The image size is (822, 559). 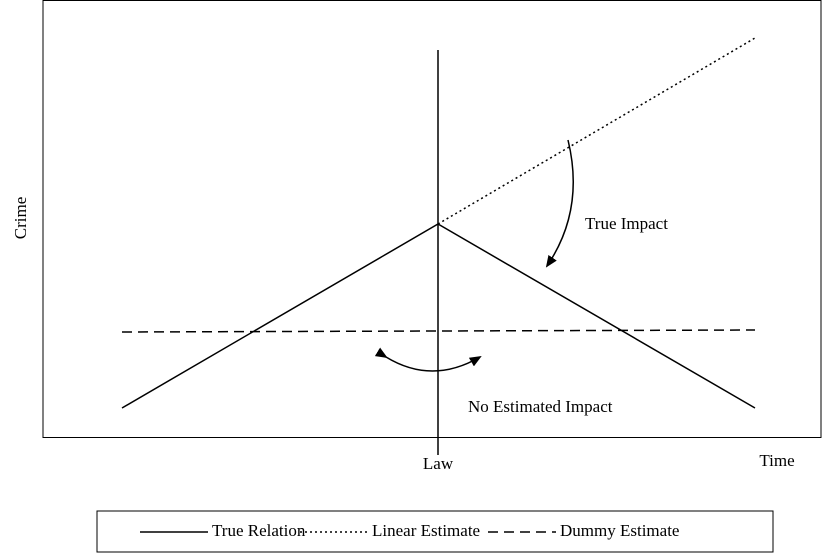 I want to click on no-impact-arrow, so click(x=428, y=359).